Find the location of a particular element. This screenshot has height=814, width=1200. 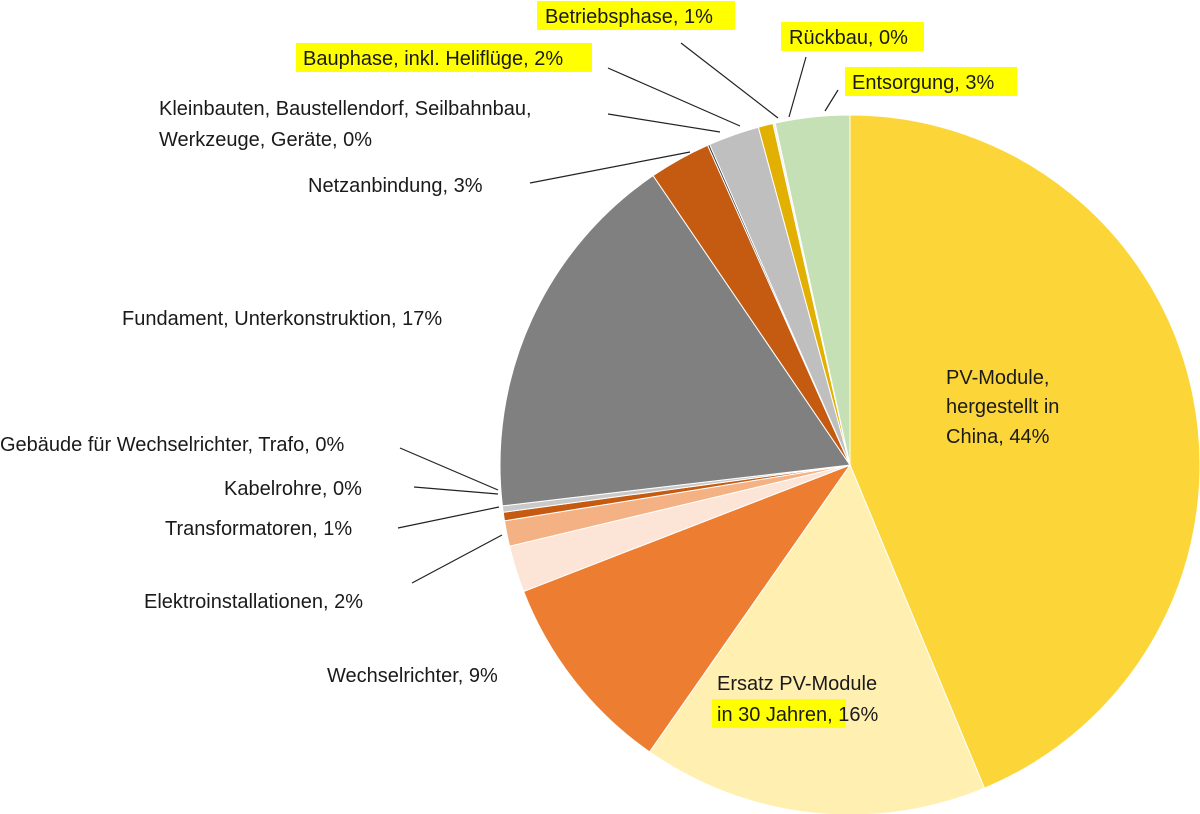

leader-line-rueckbau is located at coordinates (797, 87).